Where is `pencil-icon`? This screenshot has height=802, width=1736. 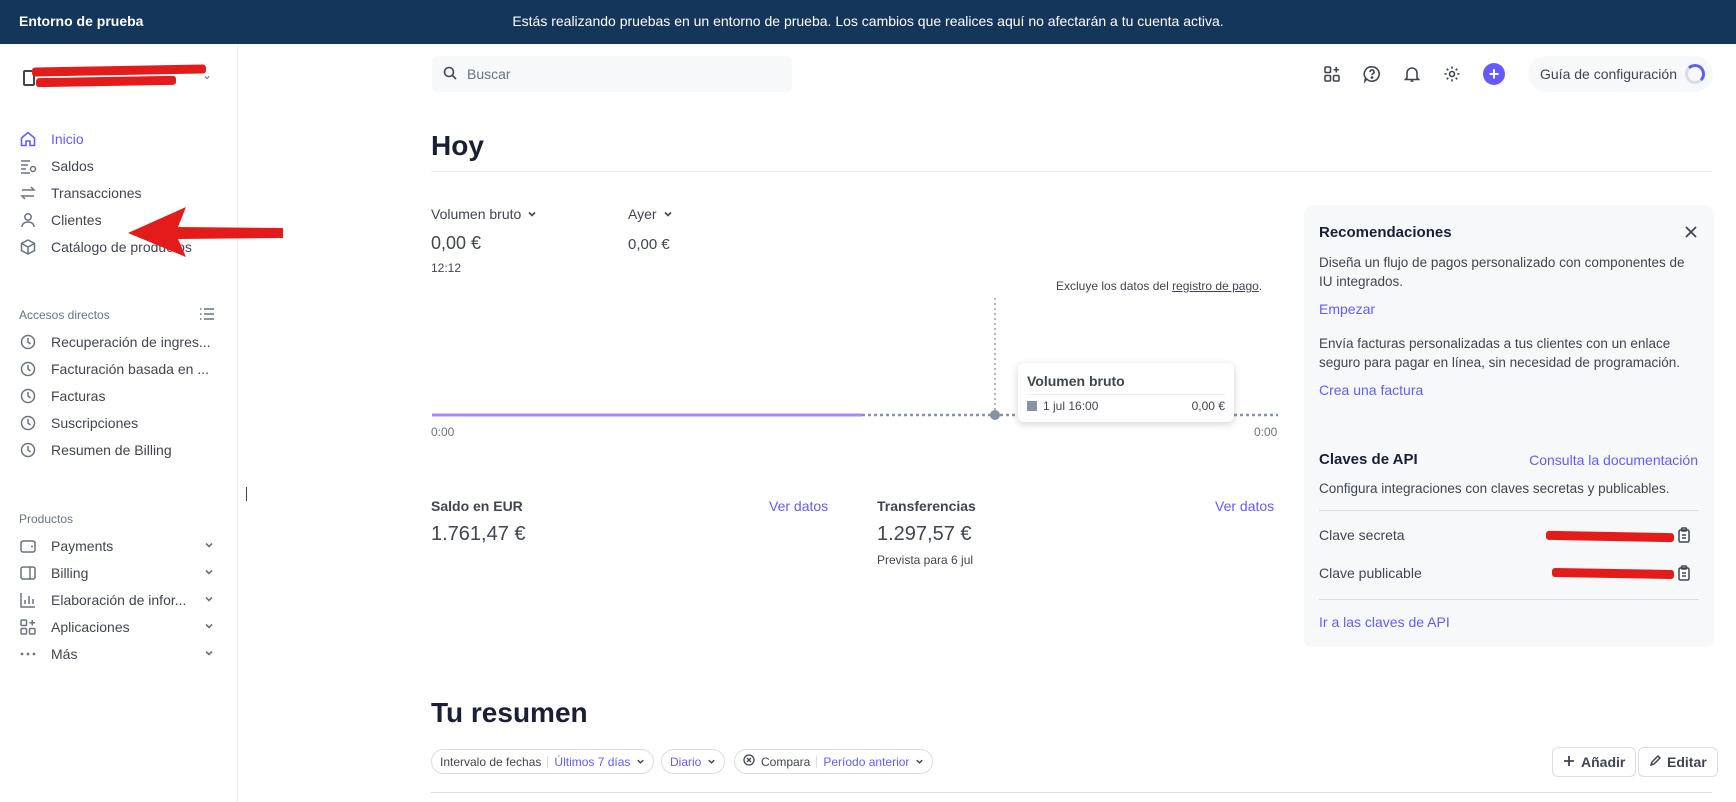
pencil-icon is located at coordinates (1655, 762).